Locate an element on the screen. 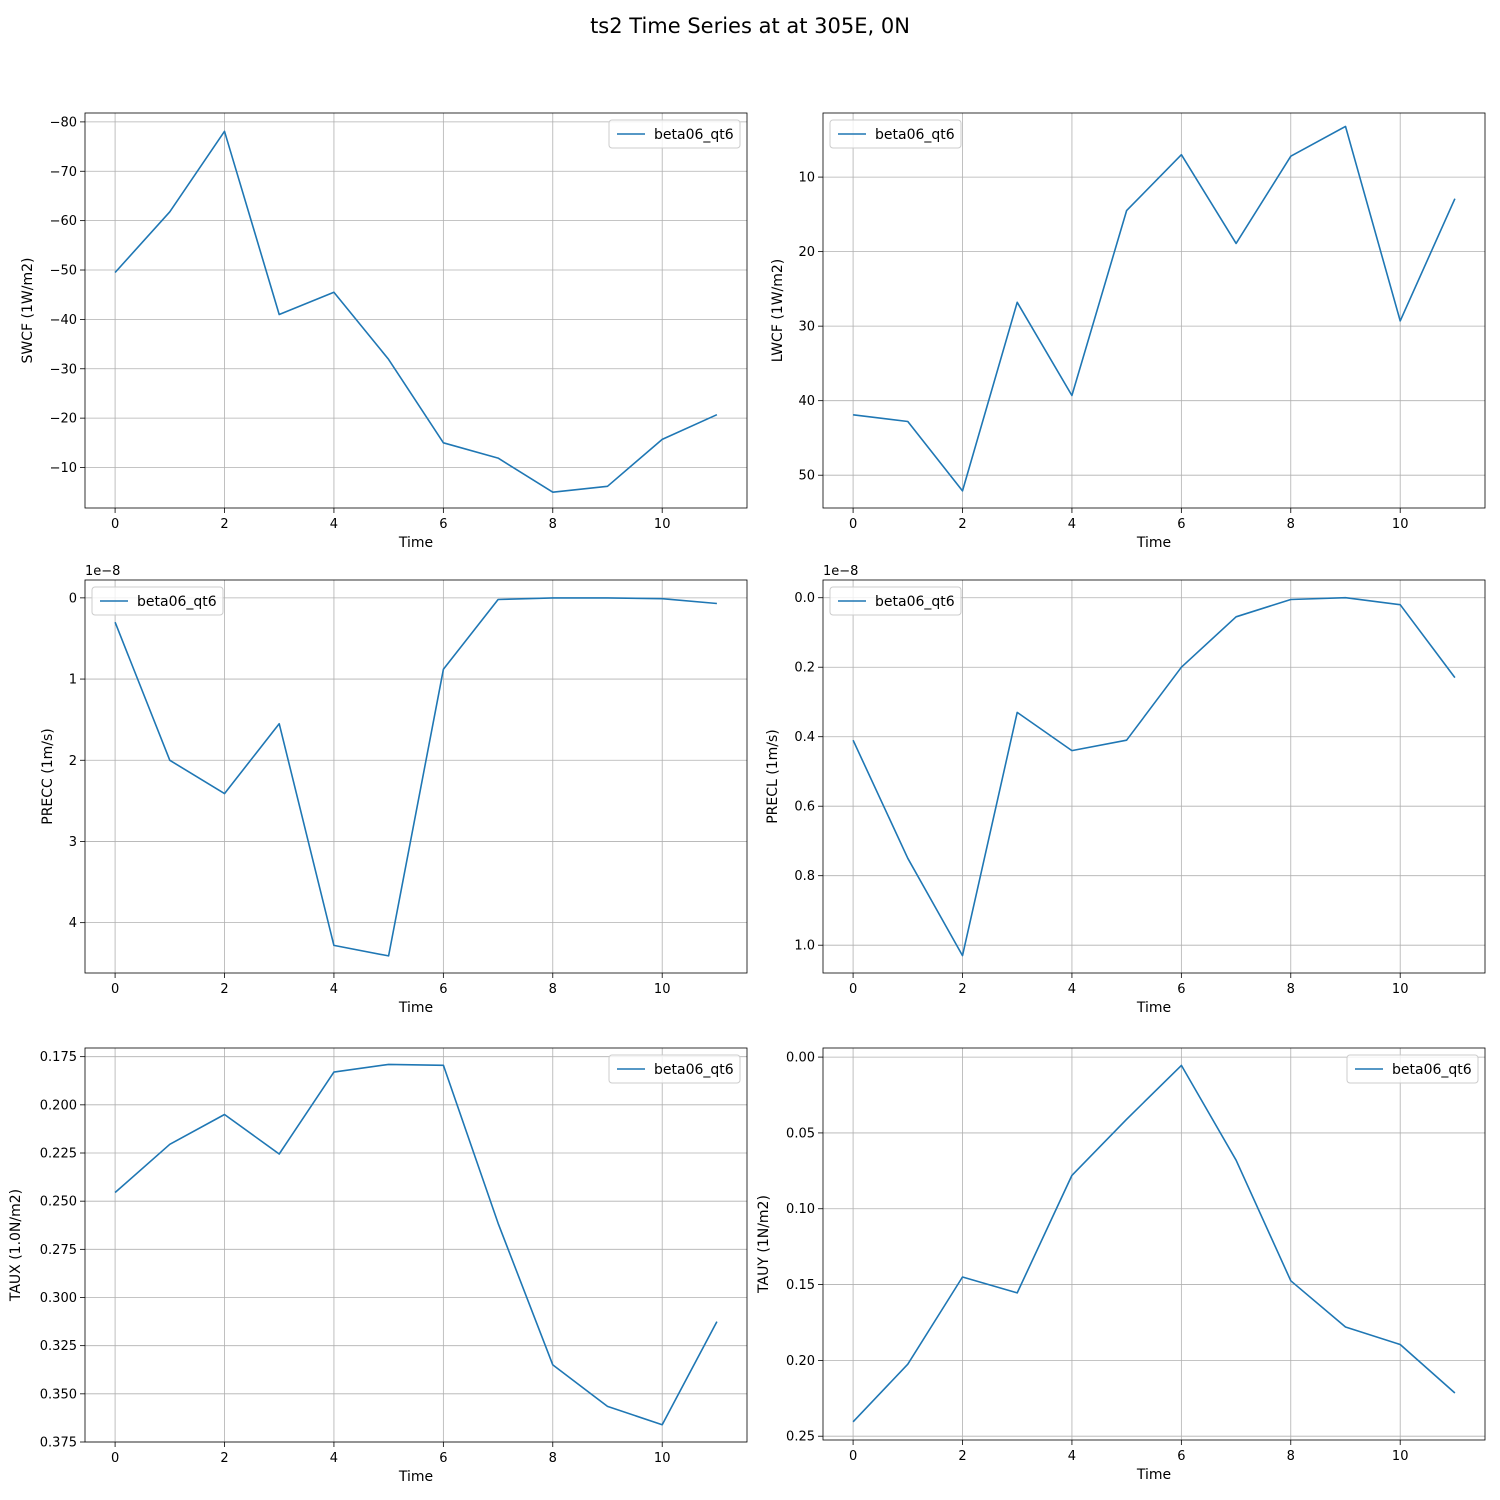  y-tick-label: 1 is located at coordinates (73, 680).